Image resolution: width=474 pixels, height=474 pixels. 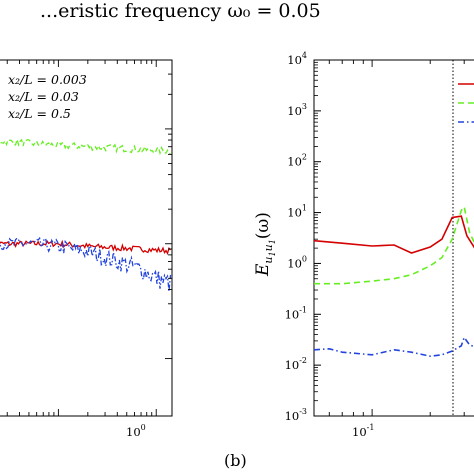 I want to click on y-tick-label: 10⁴, so click(x=297, y=59).